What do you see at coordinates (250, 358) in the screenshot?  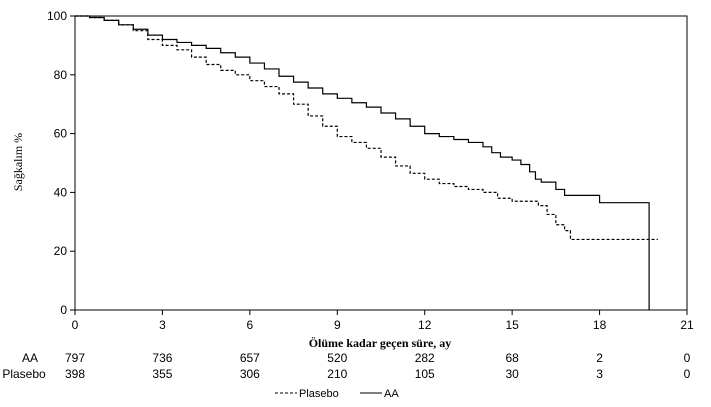 I see `risk-value: 657` at bounding box center [250, 358].